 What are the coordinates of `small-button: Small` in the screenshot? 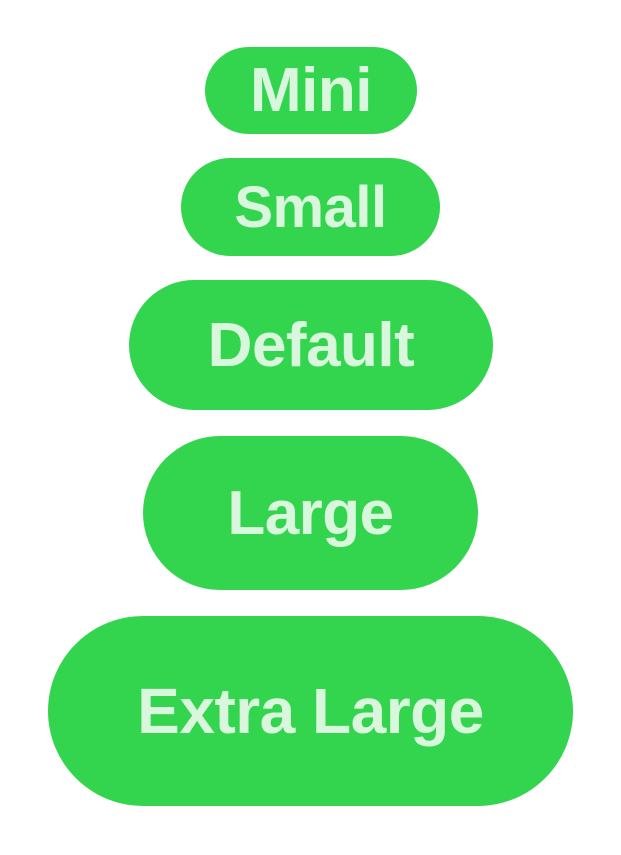 It's located at (310, 207).